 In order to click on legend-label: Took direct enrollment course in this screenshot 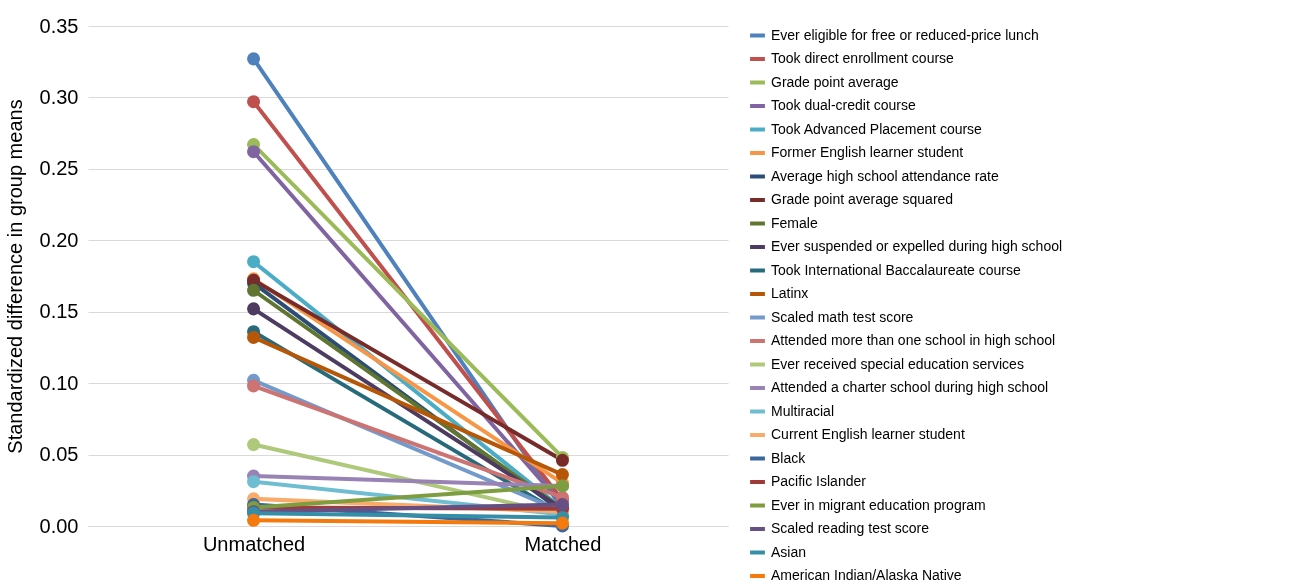, I will do `click(863, 58)`.